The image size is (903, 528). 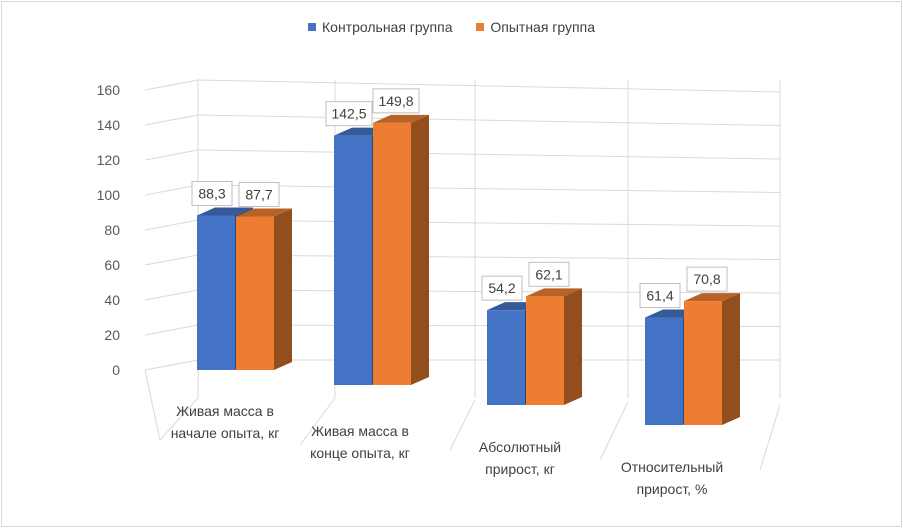 I want to click on data-label: 87,7, so click(x=258, y=195).